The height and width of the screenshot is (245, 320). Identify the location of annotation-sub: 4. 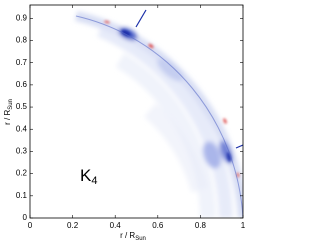
(94, 181).